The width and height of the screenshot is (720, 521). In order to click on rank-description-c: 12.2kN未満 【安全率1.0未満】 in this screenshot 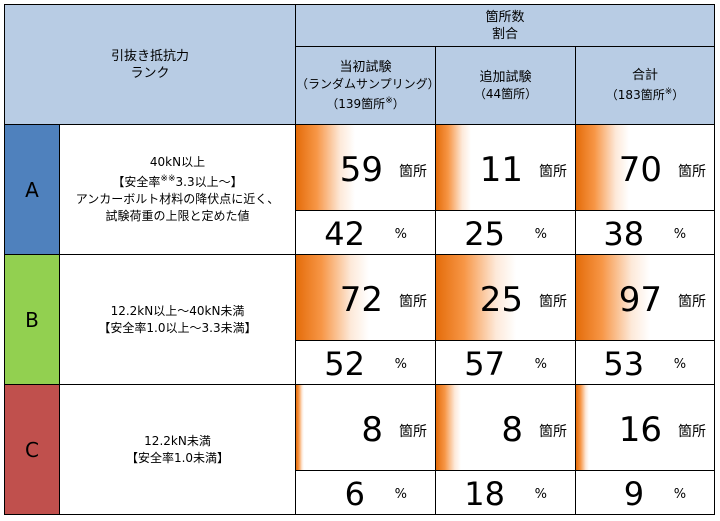, I will do `click(177, 449)`.